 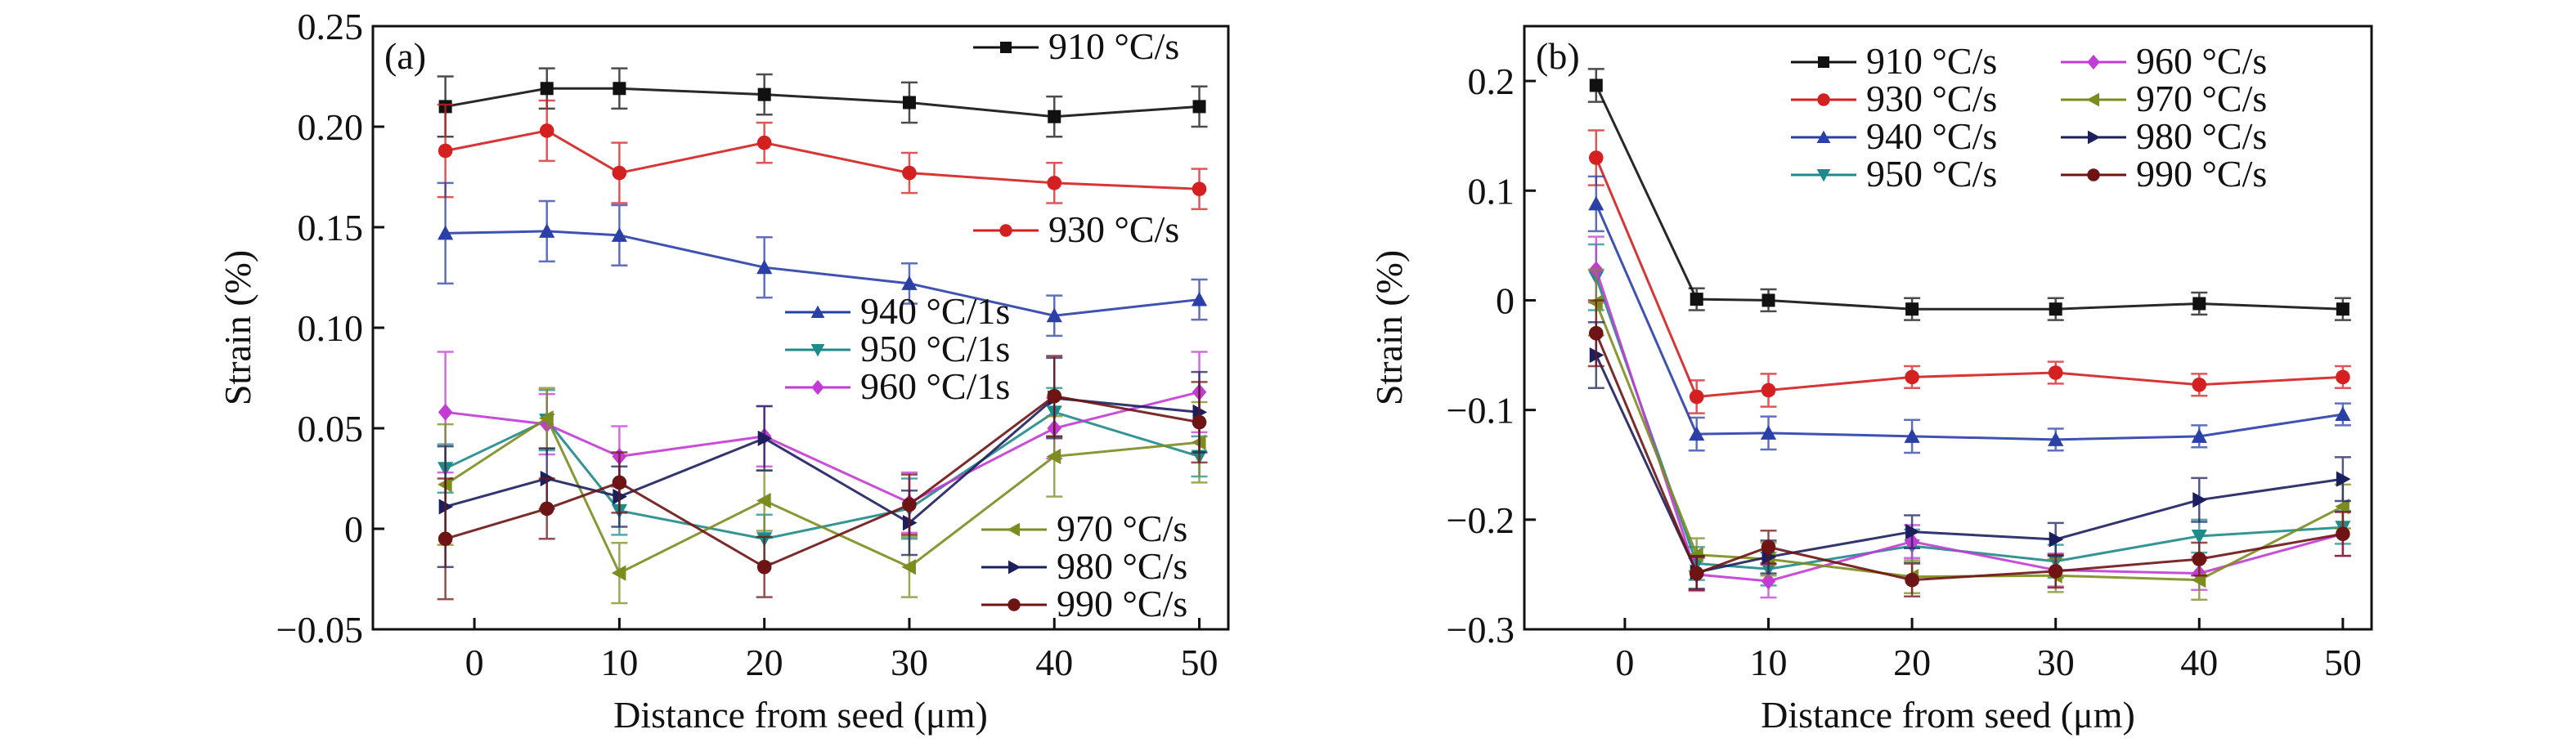 What do you see at coordinates (935, 348) in the screenshot?
I see `legend-label: 950 °C/1s` at bounding box center [935, 348].